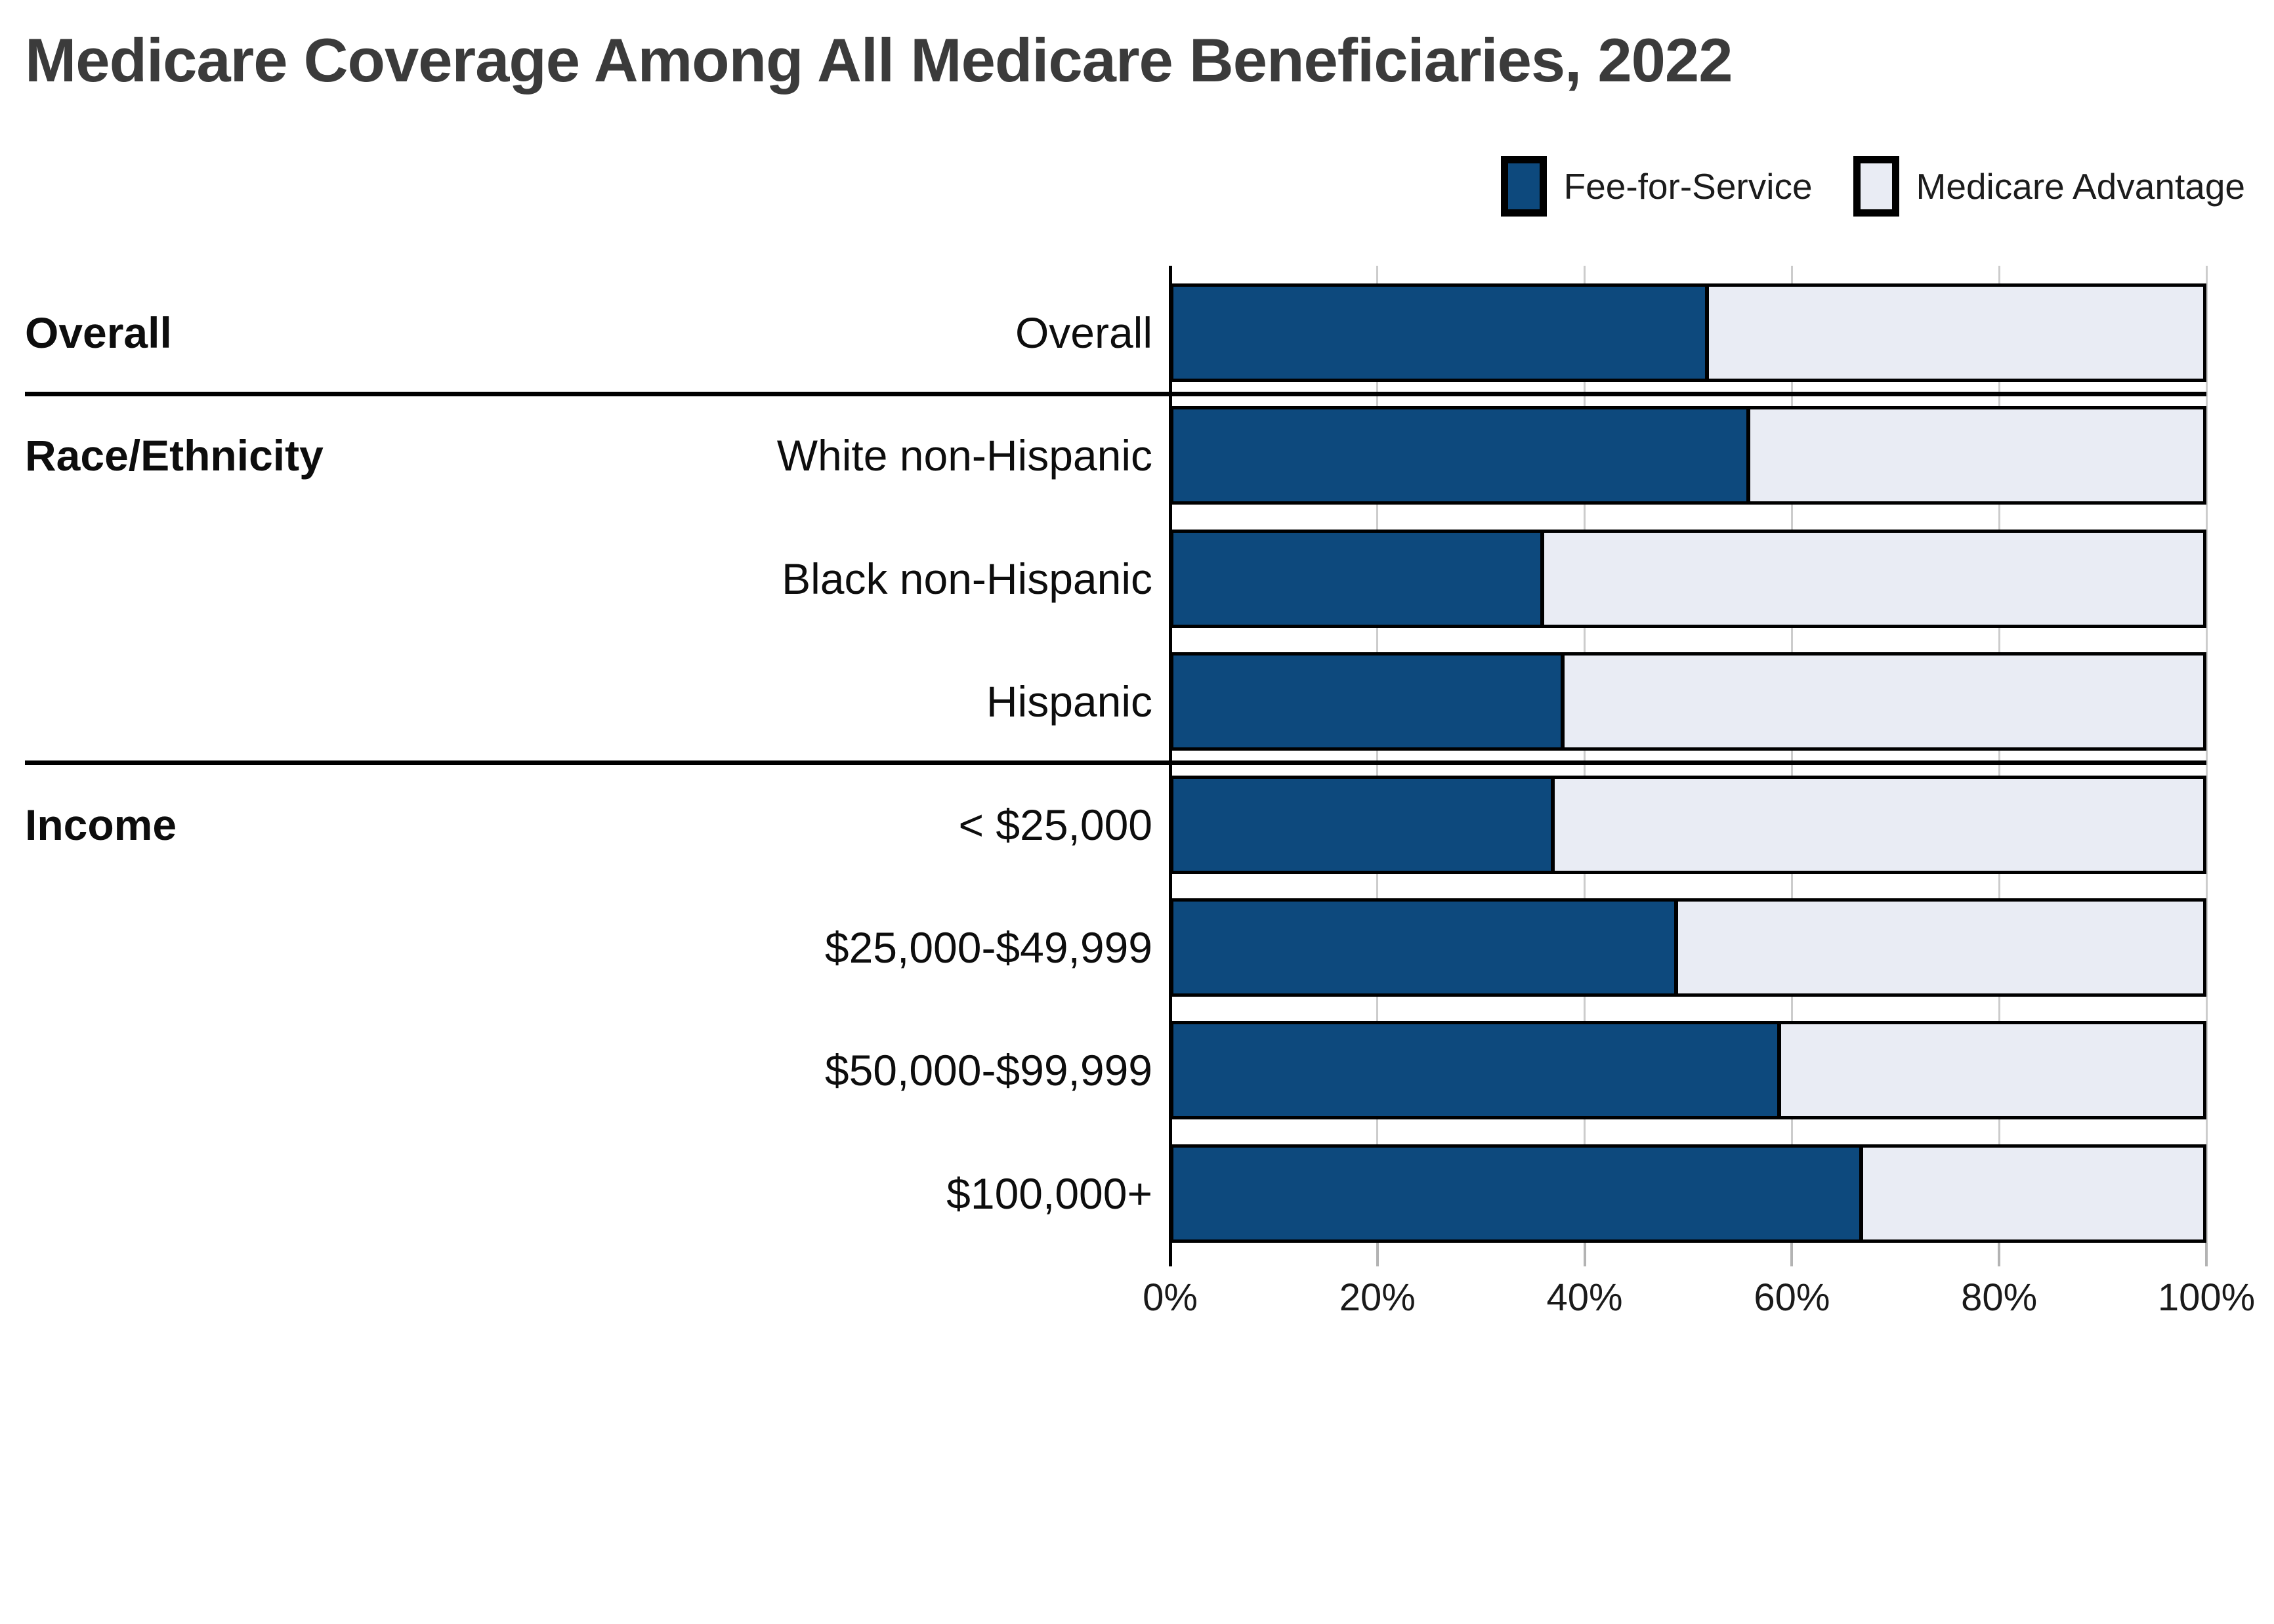 The width and height of the screenshot is (2274, 1624). I want to click on legend: Fee-for-Service Medicare Advantage, so click(1872, 186).